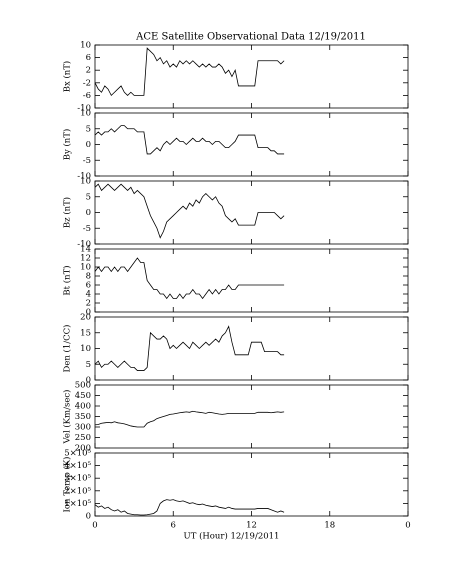 The width and height of the screenshot is (453, 566). I want to click on x-tick-label: 18, so click(329, 526).